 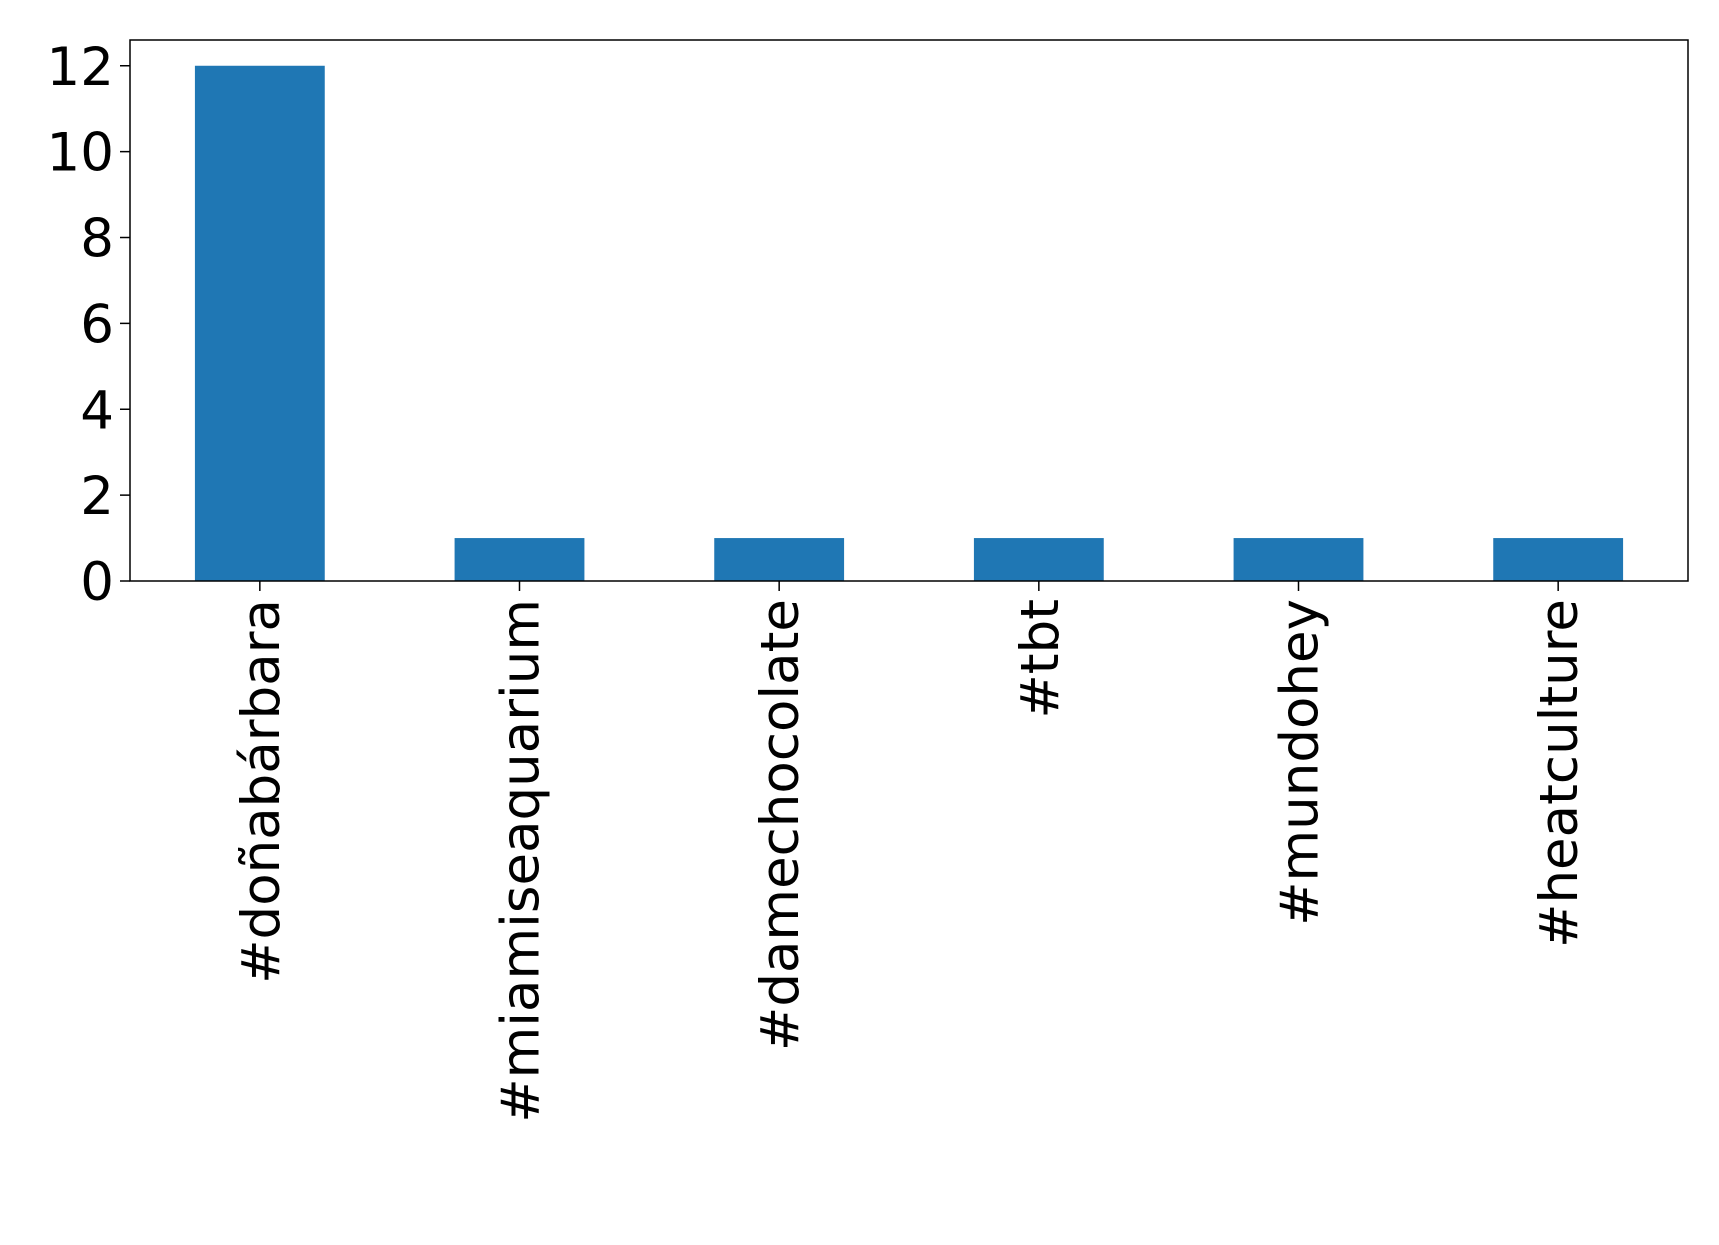 What do you see at coordinates (80, 67) in the screenshot?
I see `y-tick-label: 12` at bounding box center [80, 67].